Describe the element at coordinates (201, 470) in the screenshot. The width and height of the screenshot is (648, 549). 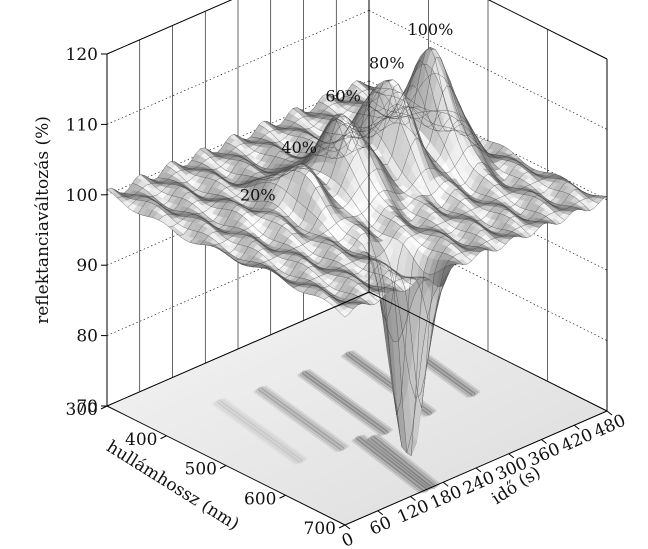
I see `x-tick-label: 500` at that location.